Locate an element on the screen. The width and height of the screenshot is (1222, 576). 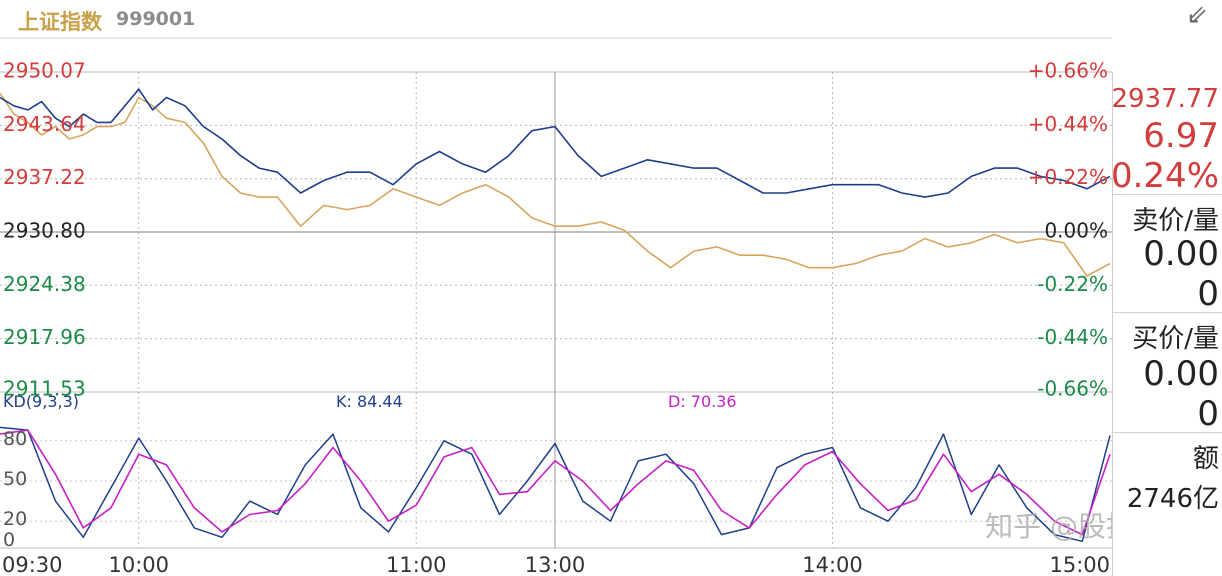
x-tick-label: 11:00 is located at coordinates (416, 564).